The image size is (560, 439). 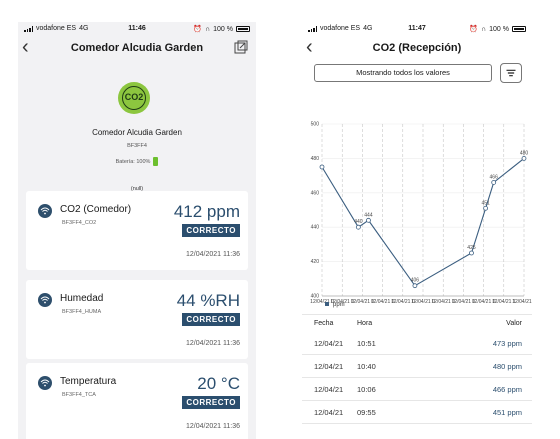 I want to click on y-tick-label: 420, so click(x=315, y=262).